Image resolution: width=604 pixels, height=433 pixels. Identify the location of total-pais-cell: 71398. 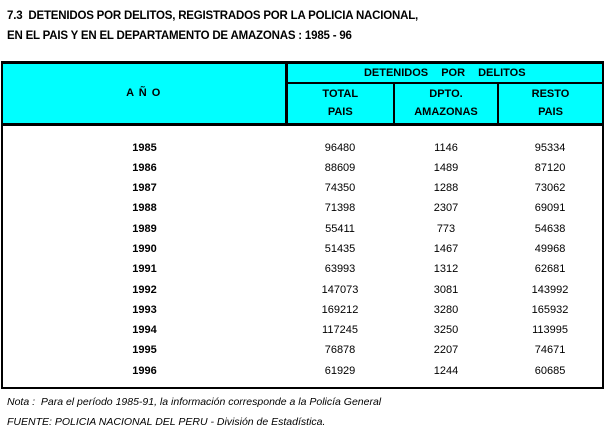
(340, 208).